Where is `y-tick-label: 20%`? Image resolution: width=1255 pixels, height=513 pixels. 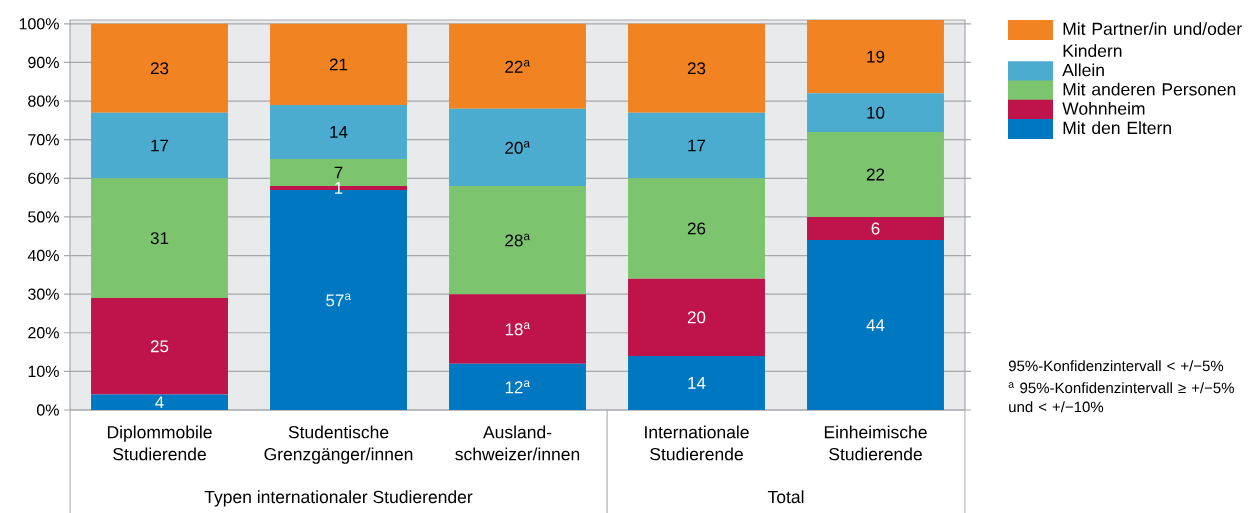 y-tick-label: 20% is located at coordinates (43, 333).